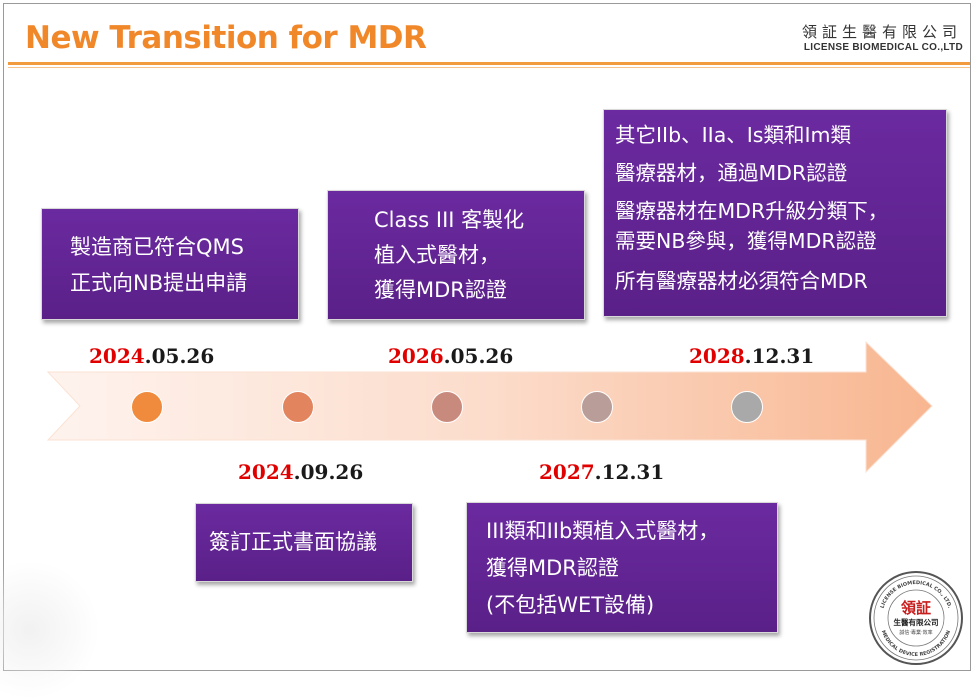  I want to click on milestone-text-line: 植入式醫材，, so click(437, 255).